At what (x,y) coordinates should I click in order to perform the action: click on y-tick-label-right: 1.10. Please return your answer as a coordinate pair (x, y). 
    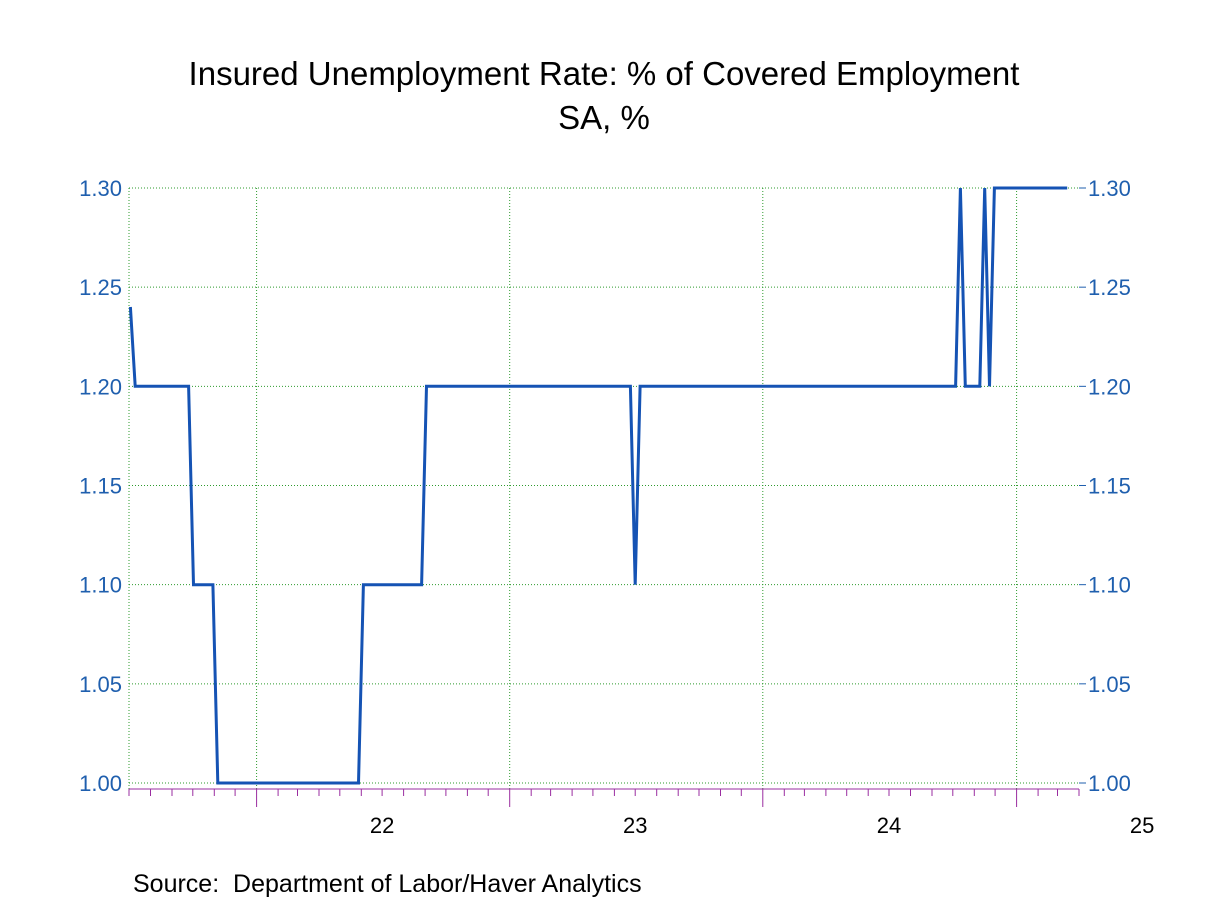
    Looking at the image, I should click on (1109, 585).